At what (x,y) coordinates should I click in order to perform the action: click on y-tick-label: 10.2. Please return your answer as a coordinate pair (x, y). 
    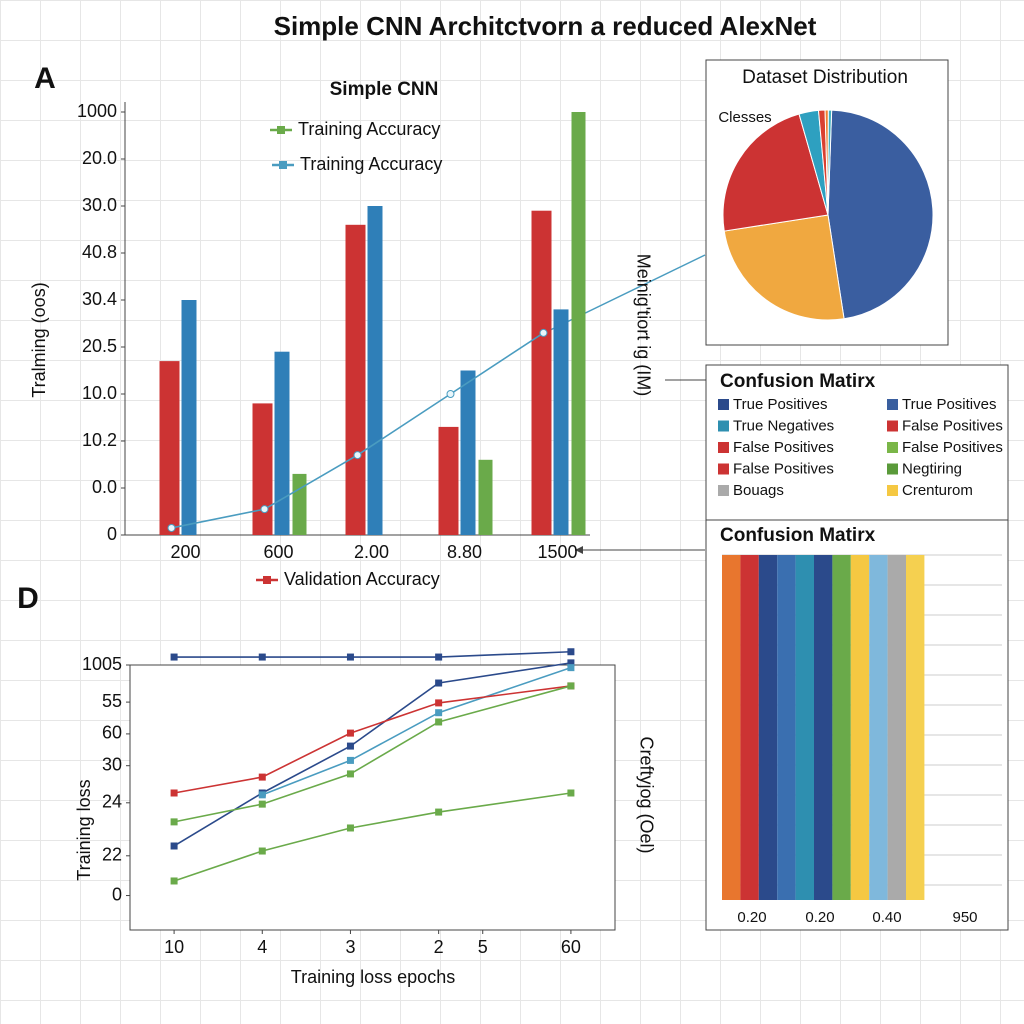
    Looking at the image, I should click on (99, 440).